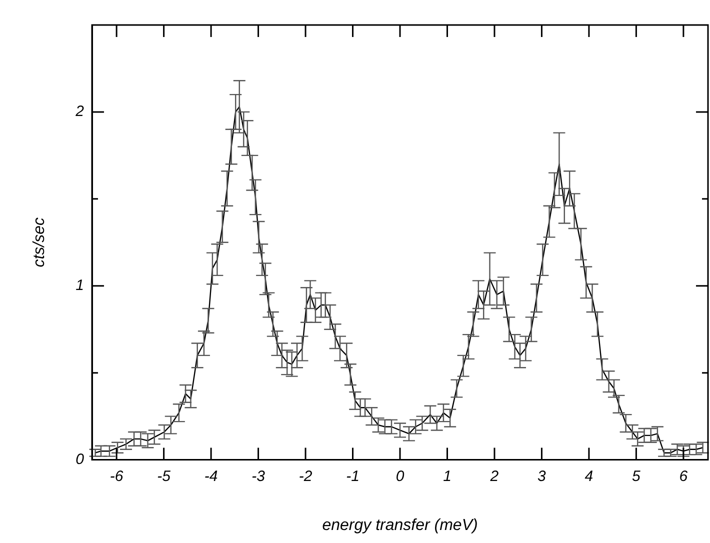  Describe the element at coordinates (211, 476) in the screenshot. I see `x-tick-label: -4` at that location.